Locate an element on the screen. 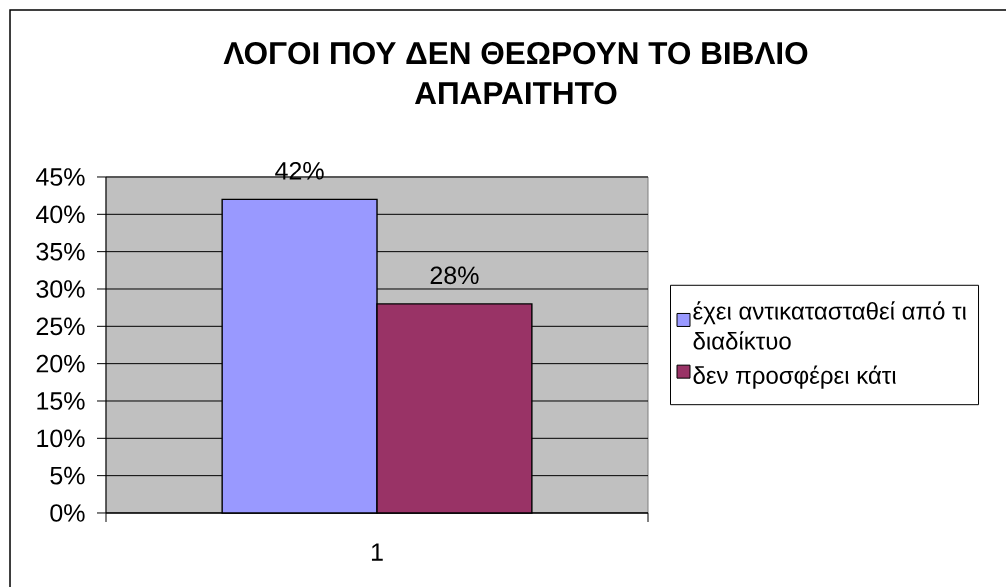  chart-title: ΛΟΓΟΙ ΠΟΥ ΔΕΝ ΘΕΩΡΟΥΝ ΤΟ ΒΙΒΛΙΟ ΑΠΑΡΑΙΤΗΤΟ is located at coordinates (515, 73).